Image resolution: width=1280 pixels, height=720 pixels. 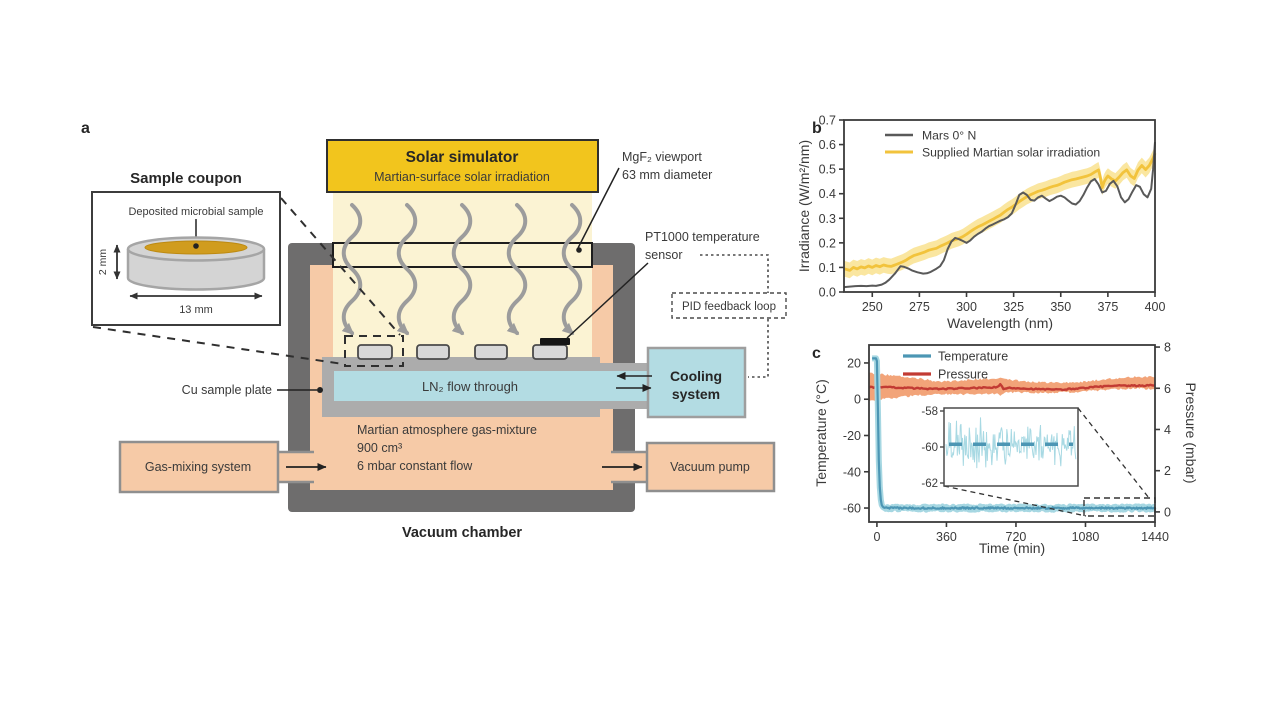 I want to click on gas-mixing-label: Gas-mixing system, so click(x=198, y=467).